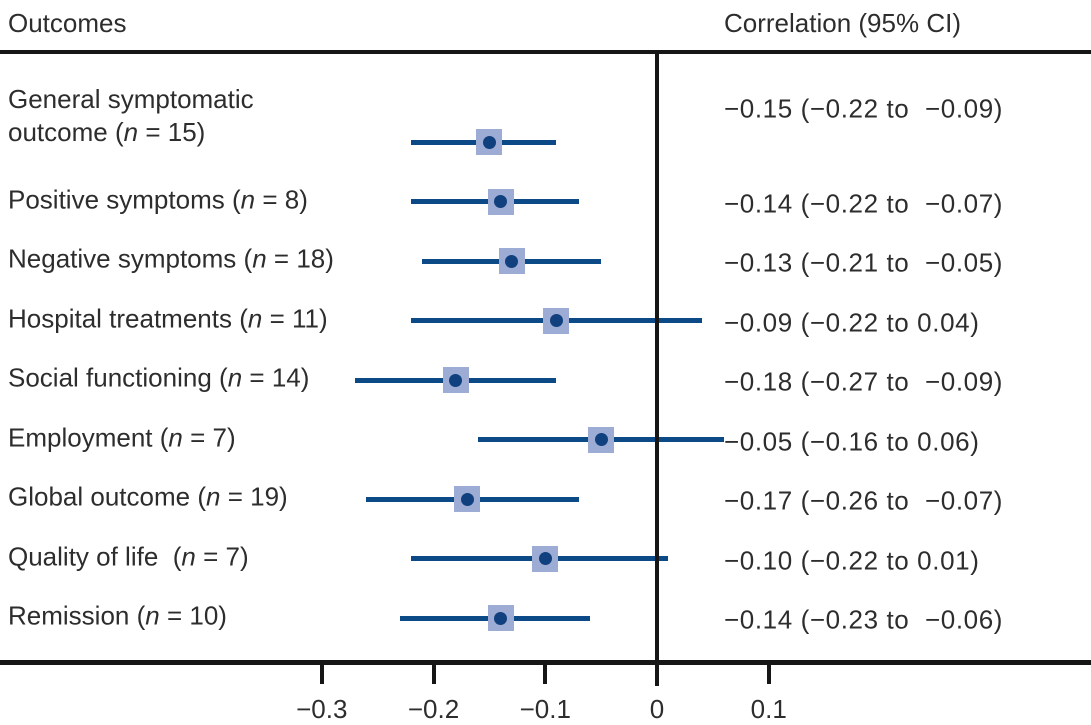 This screenshot has height=725, width=1091. Describe the element at coordinates (305, 318) in the screenshot. I see `n-count: 11` at that location.